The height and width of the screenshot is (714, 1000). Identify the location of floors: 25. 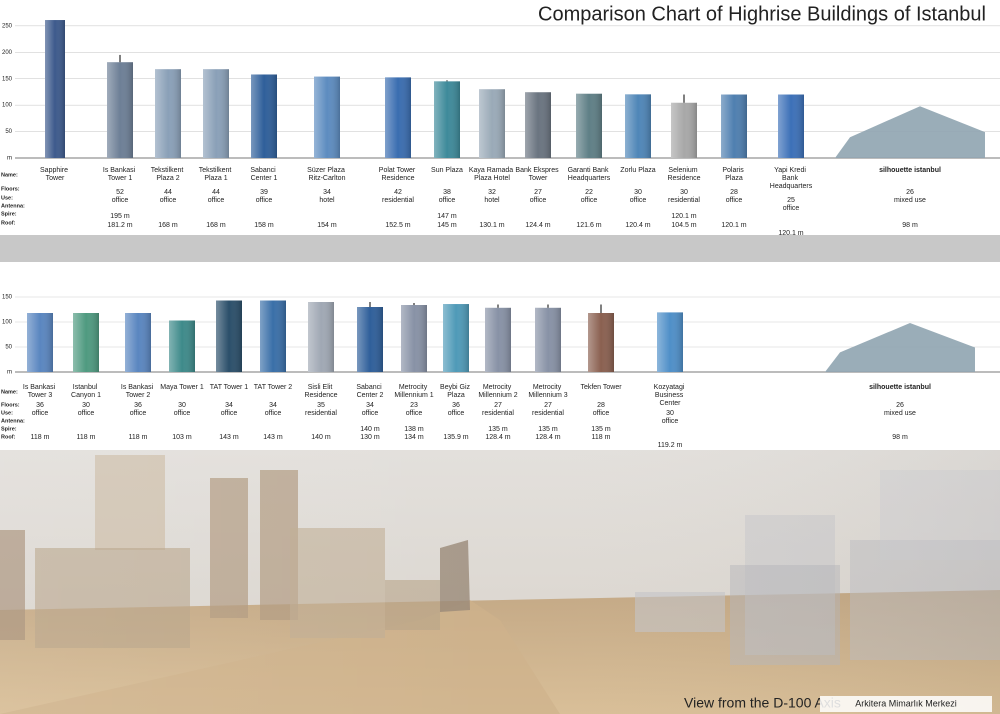
(791, 200).